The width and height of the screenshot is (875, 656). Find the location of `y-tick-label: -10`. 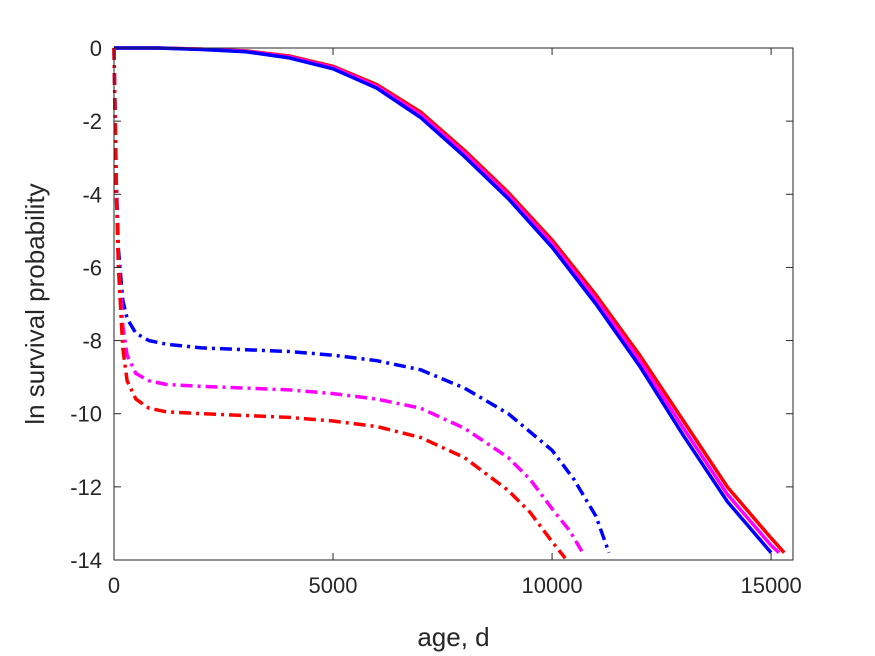

y-tick-label: -10 is located at coordinates (86, 414).